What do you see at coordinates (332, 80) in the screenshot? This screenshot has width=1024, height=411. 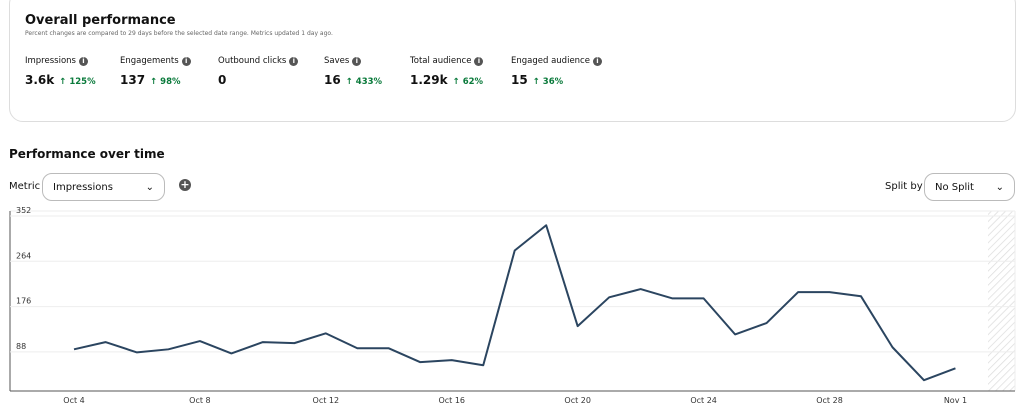 I see `metric-value: 16` at bounding box center [332, 80].